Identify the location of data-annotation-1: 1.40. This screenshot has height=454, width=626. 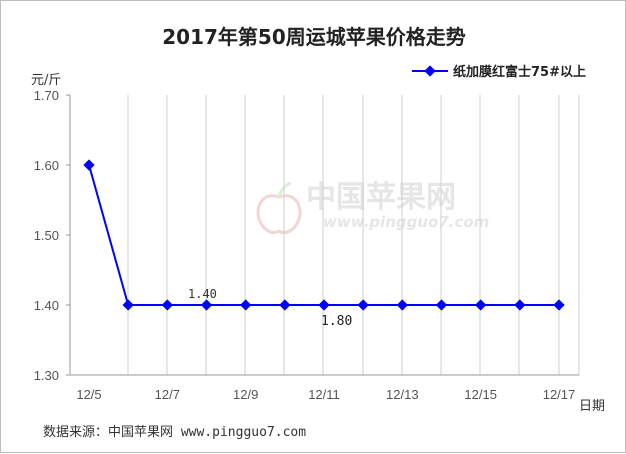
(202, 294).